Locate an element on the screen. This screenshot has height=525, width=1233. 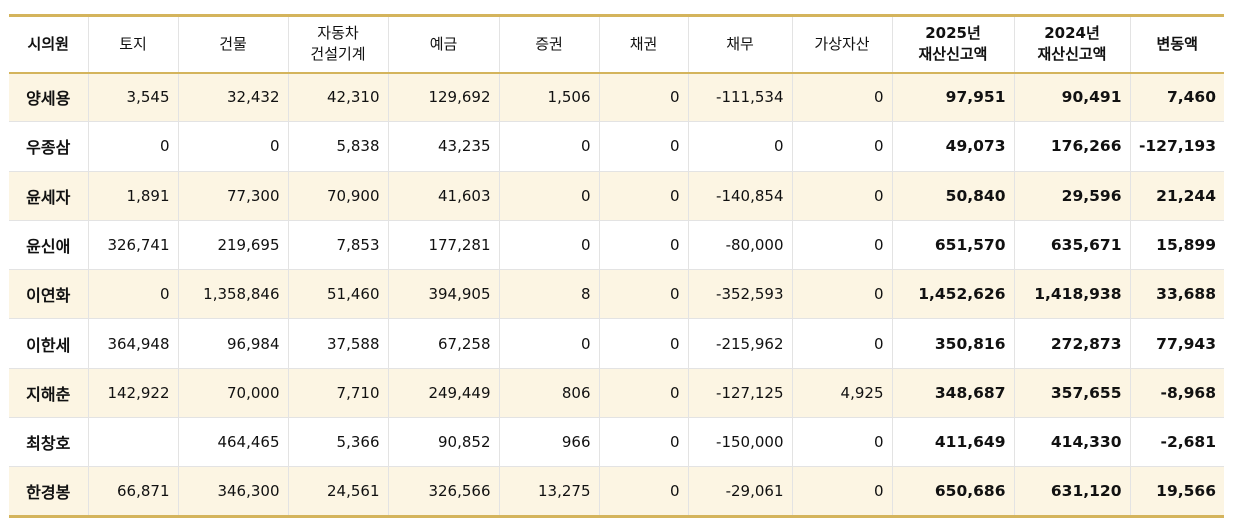
value-cell-land: 326,741 is located at coordinates (132, 245).